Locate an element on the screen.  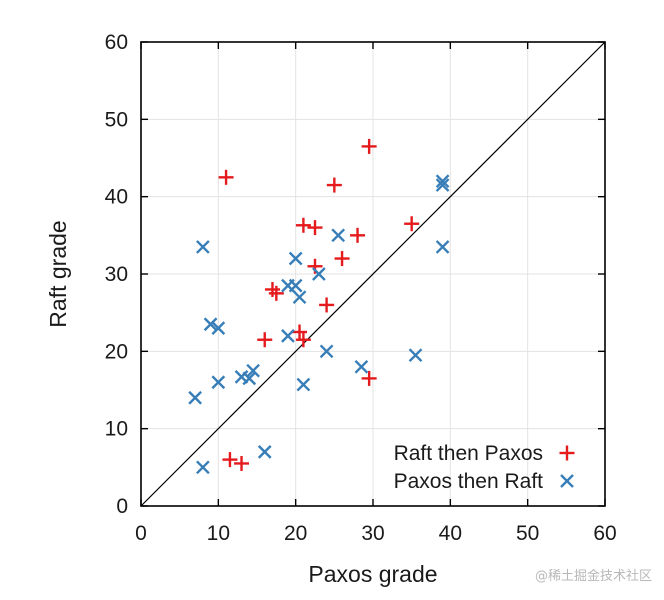
legend-label: Paxos then Raft is located at coordinates (469, 481).